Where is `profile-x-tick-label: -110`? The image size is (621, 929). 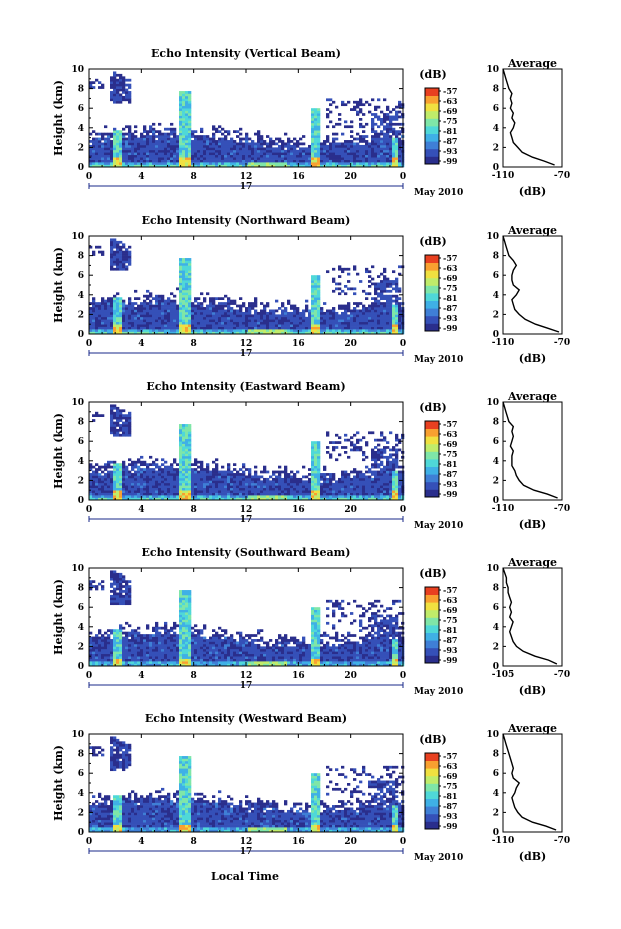 profile-x-tick-label: -110 is located at coordinates (503, 176).